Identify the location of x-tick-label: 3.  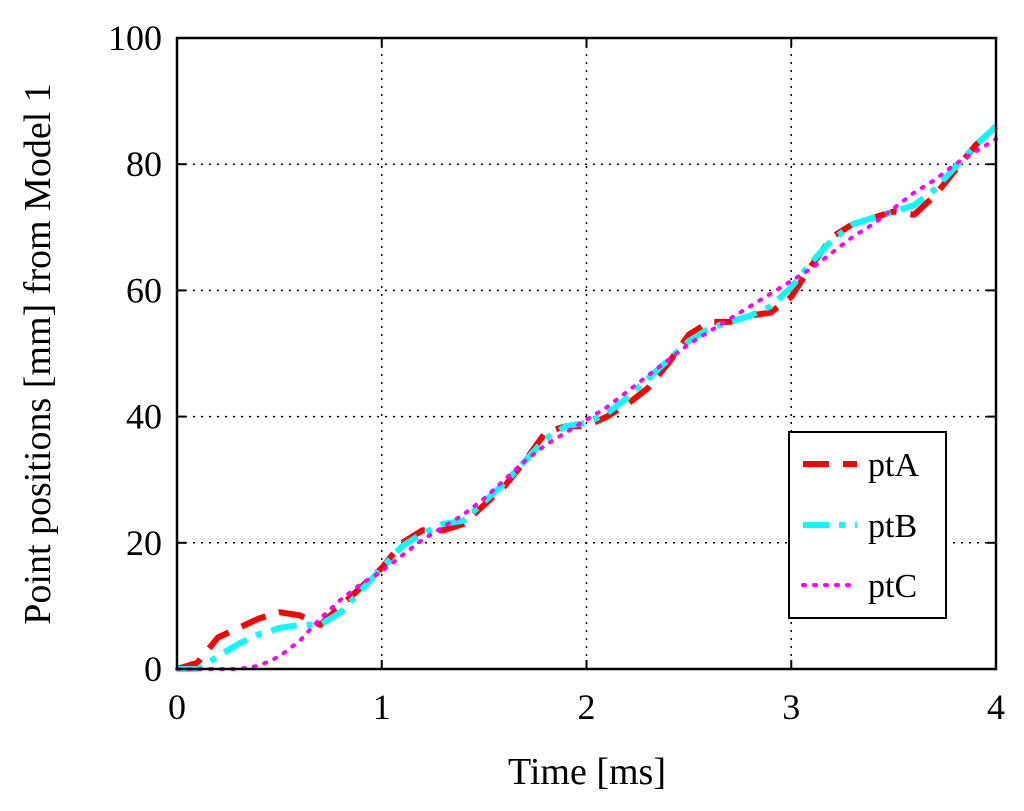
(791, 707).